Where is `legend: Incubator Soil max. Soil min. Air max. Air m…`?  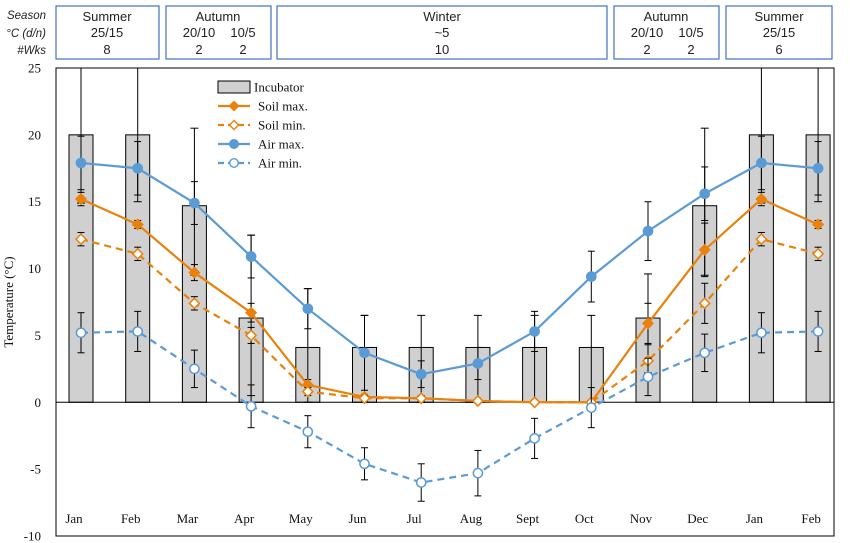
legend: Incubator Soil max. Soil min. Air max. Air m… is located at coordinates (262, 125).